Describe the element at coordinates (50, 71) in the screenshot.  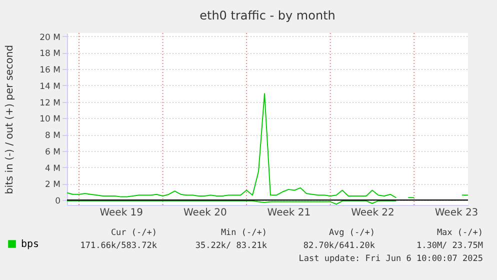
I see `y-tick-label: 16 M` at that location.